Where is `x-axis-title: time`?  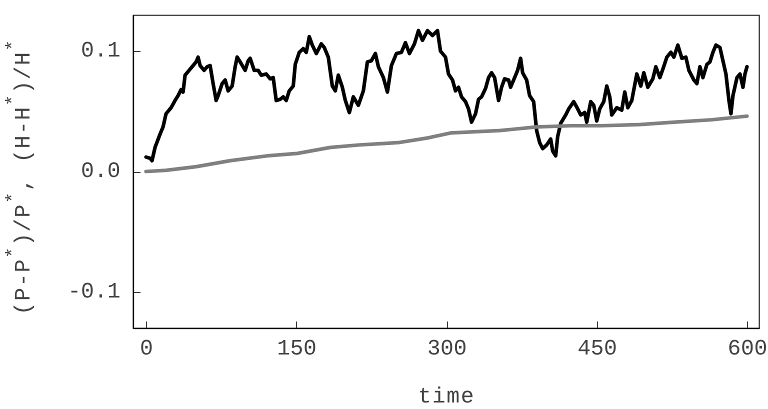 x-axis-title: time is located at coordinates (446, 396).